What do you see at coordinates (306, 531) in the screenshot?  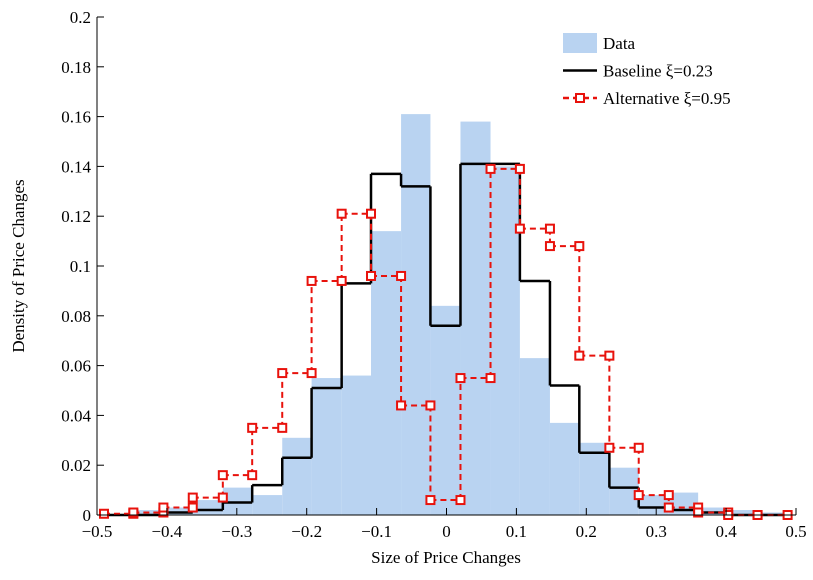 I see `x-tick-label: −0.2` at bounding box center [306, 531].